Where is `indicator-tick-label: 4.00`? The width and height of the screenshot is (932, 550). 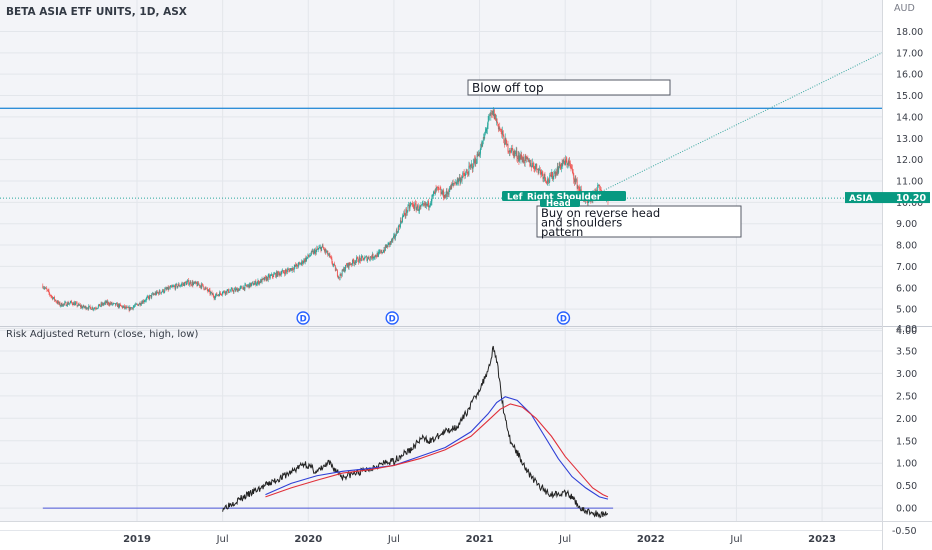
indicator-tick-label: 4.00 is located at coordinates (906, 329).